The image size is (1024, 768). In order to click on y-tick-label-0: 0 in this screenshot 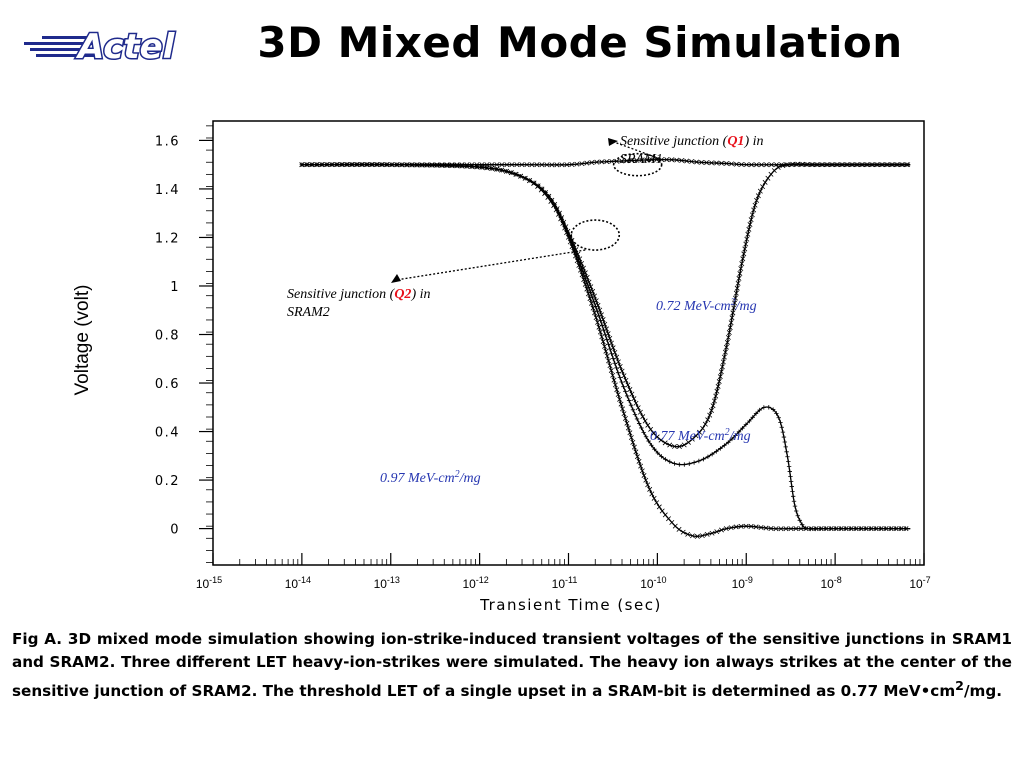, I will do `click(175, 530)`.